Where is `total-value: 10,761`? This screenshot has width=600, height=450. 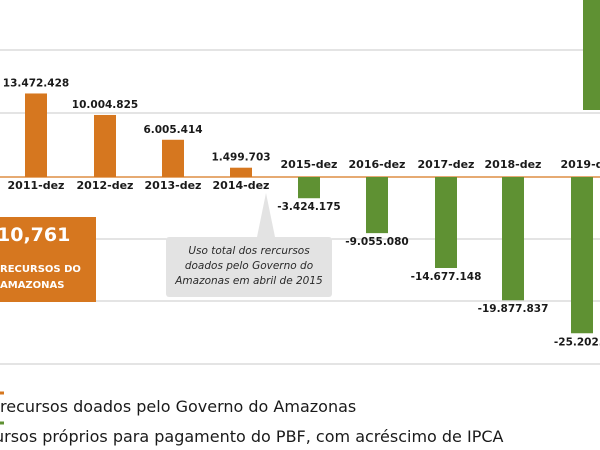 total-value: 10,761 is located at coordinates (35, 235).